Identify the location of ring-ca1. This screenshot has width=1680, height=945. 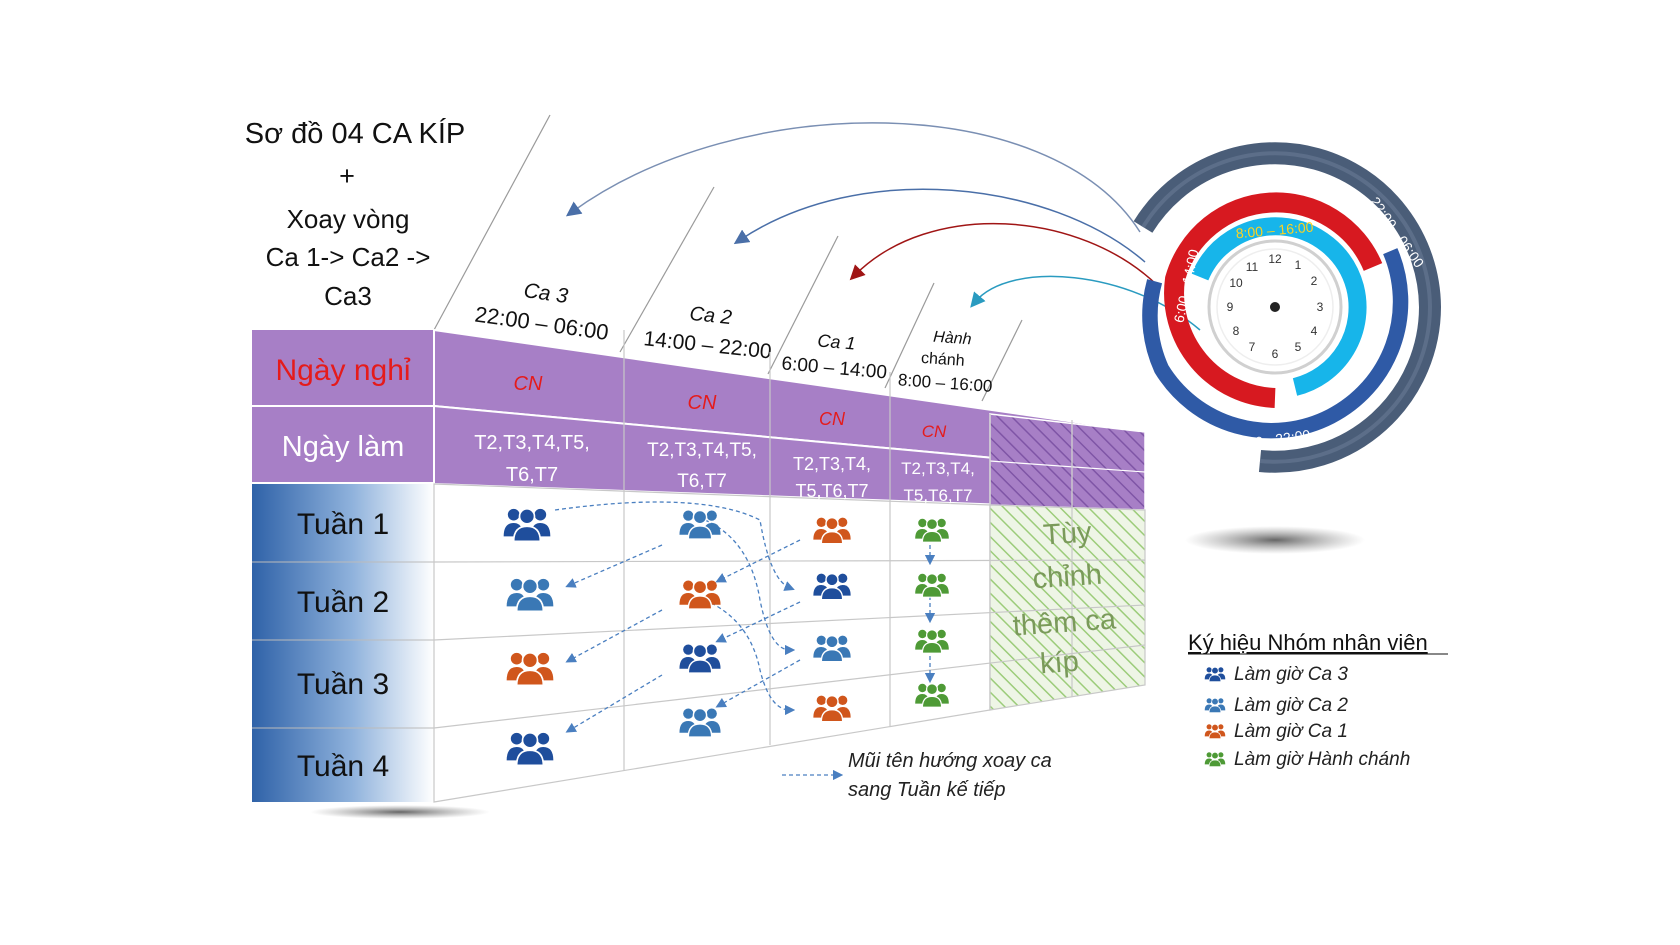
(1273, 300).